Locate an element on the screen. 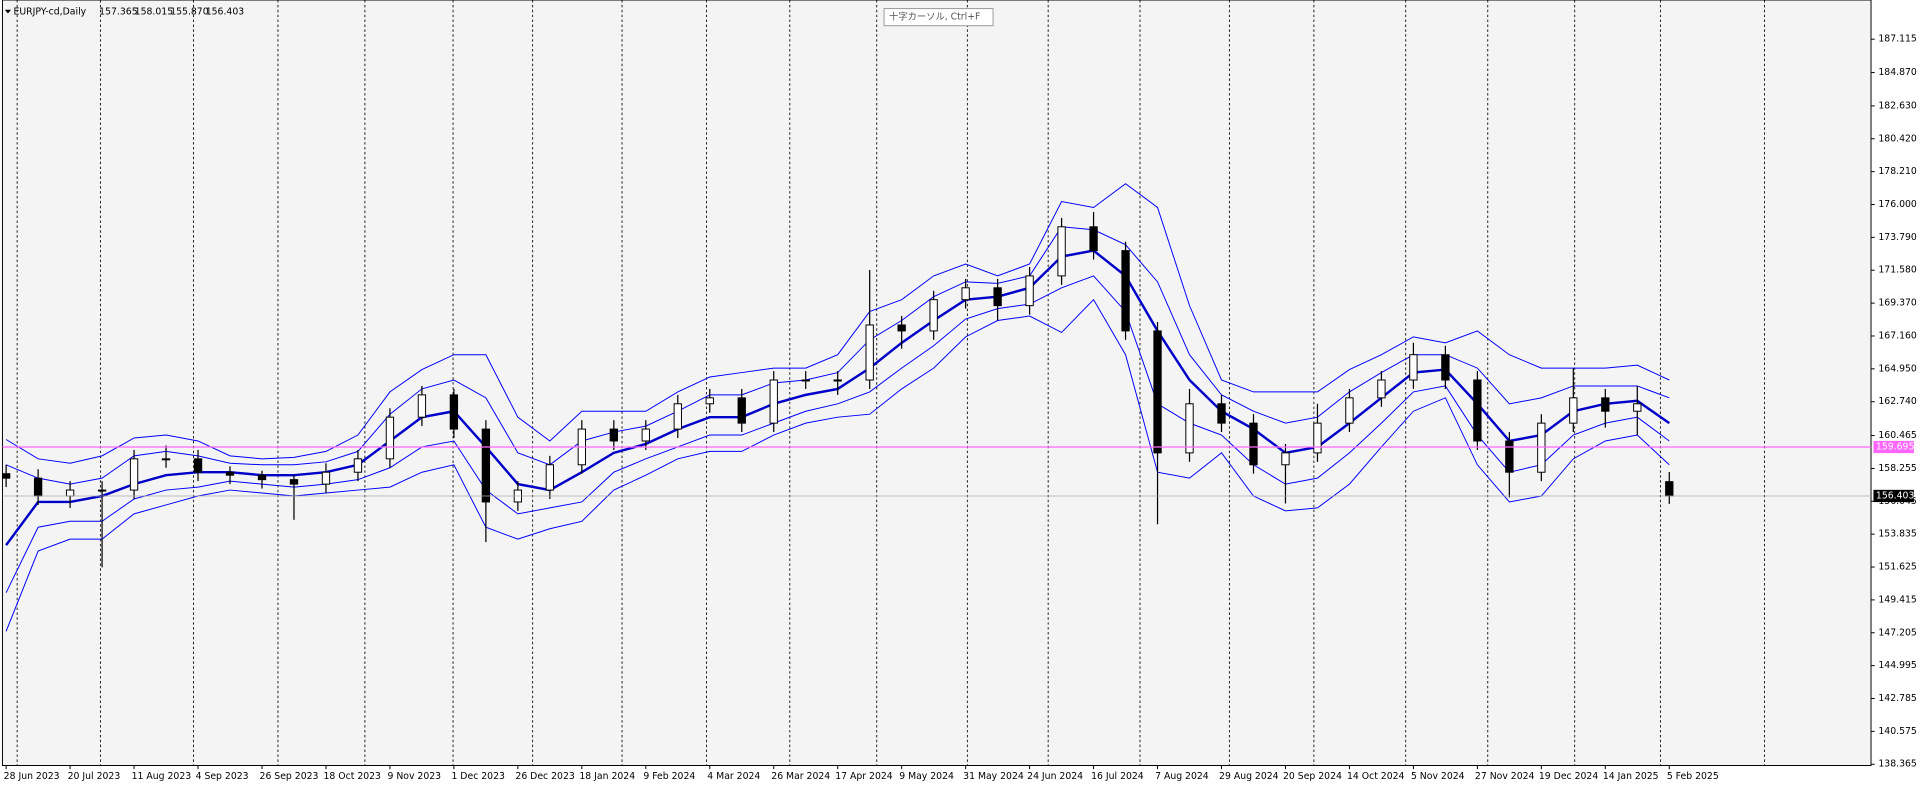  close-label: 156.403 is located at coordinates (225, 12).